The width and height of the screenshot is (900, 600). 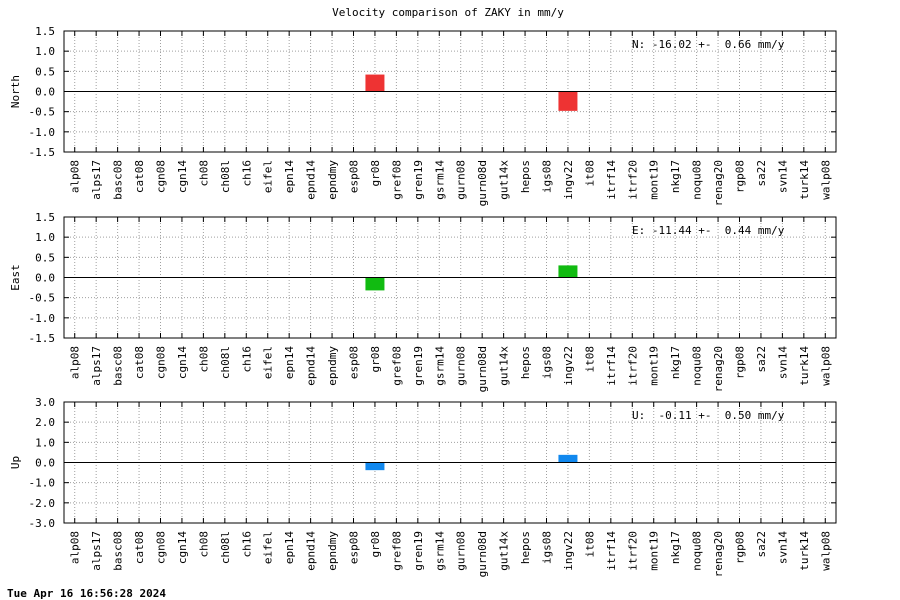 I want to click on footer-timestamp: Tue Apr 16 16:56:28 2024, so click(x=86, y=593).